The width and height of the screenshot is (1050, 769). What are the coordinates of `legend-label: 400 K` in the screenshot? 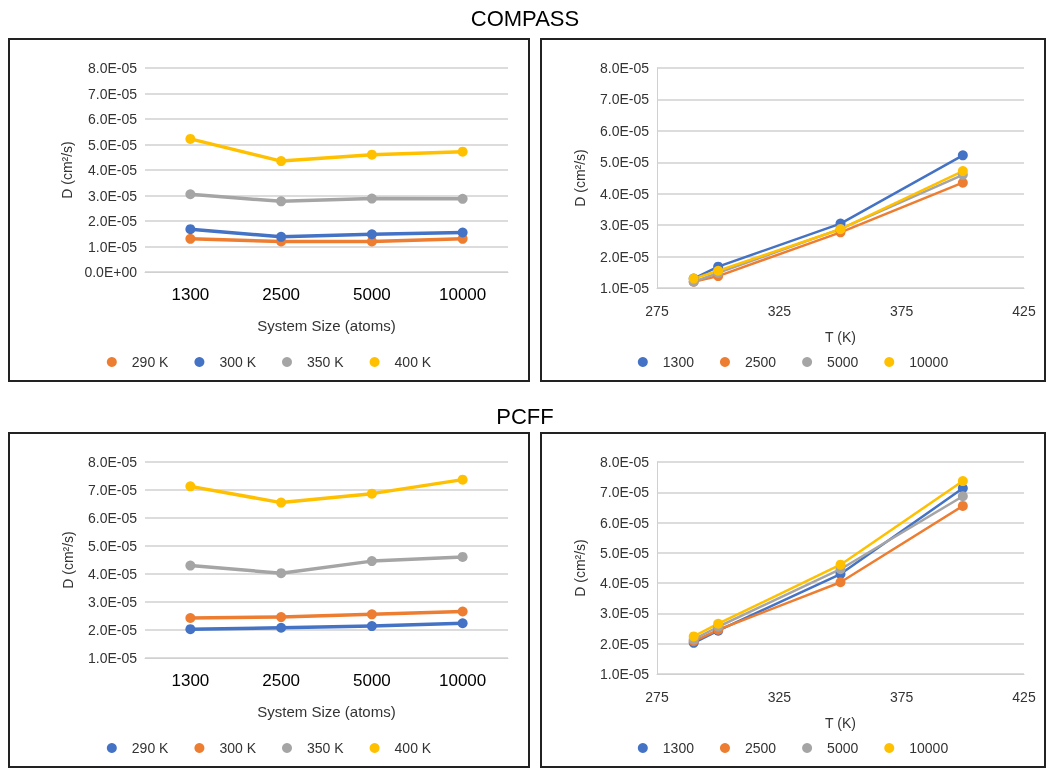 It's located at (413, 362).